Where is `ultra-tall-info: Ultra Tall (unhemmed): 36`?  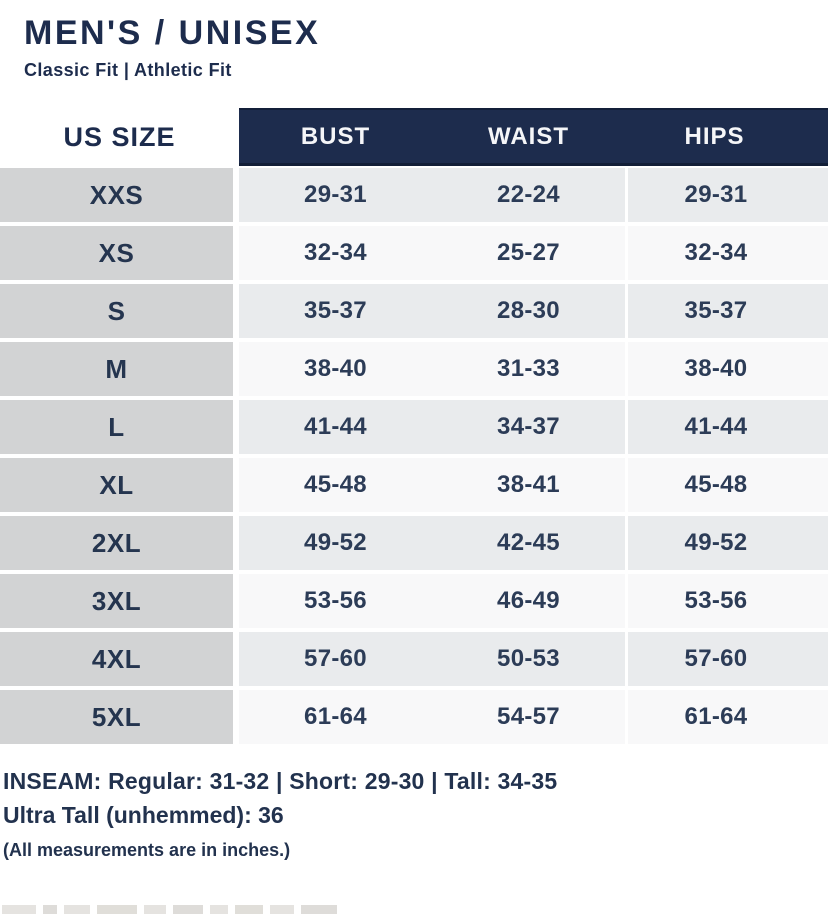 ultra-tall-info: Ultra Tall (unhemmed): 36 is located at coordinates (143, 815).